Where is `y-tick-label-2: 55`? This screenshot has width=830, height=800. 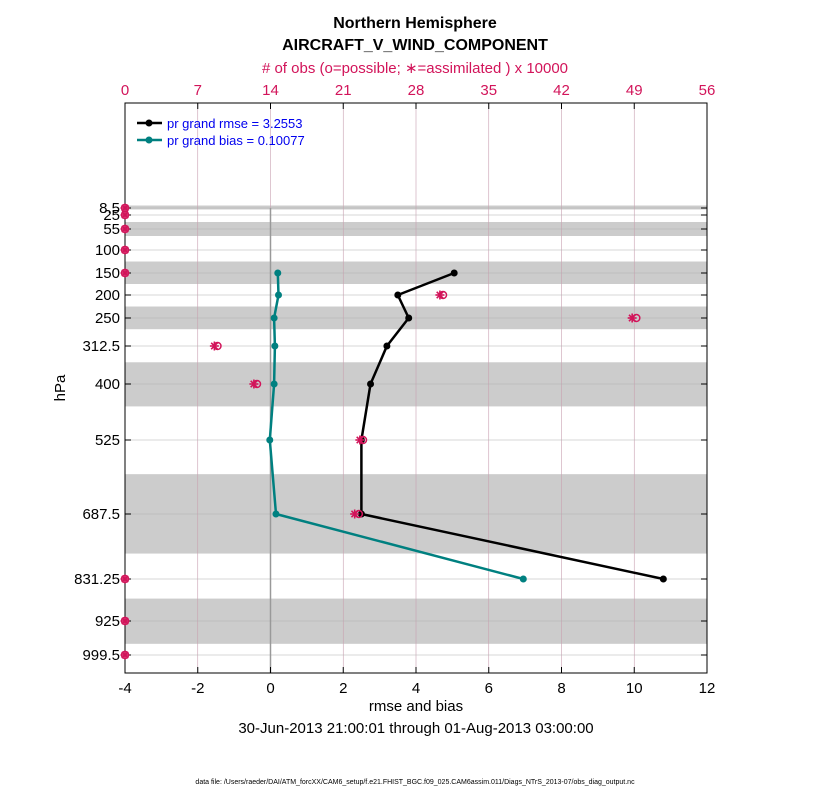
y-tick-label-2: 55 is located at coordinates (111, 229).